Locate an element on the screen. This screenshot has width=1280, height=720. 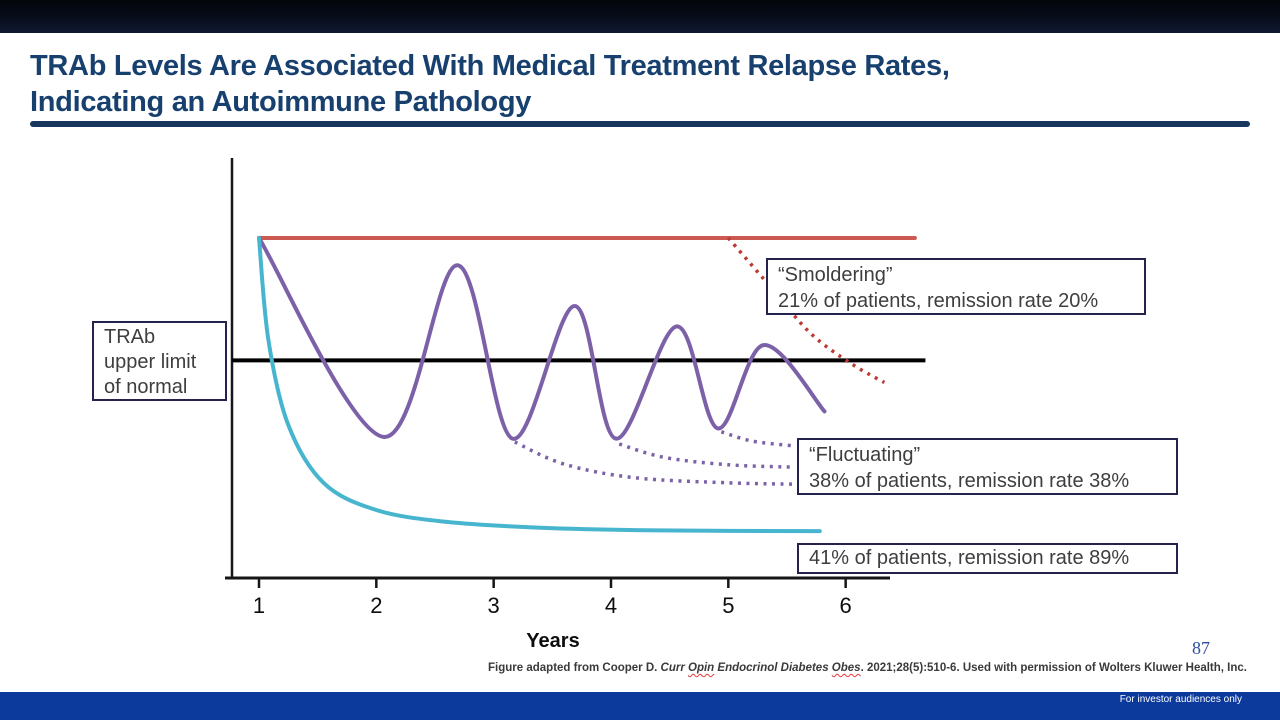
smoldering-annotation-line-1: “Smoldering” is located at coordinates (835, 275).